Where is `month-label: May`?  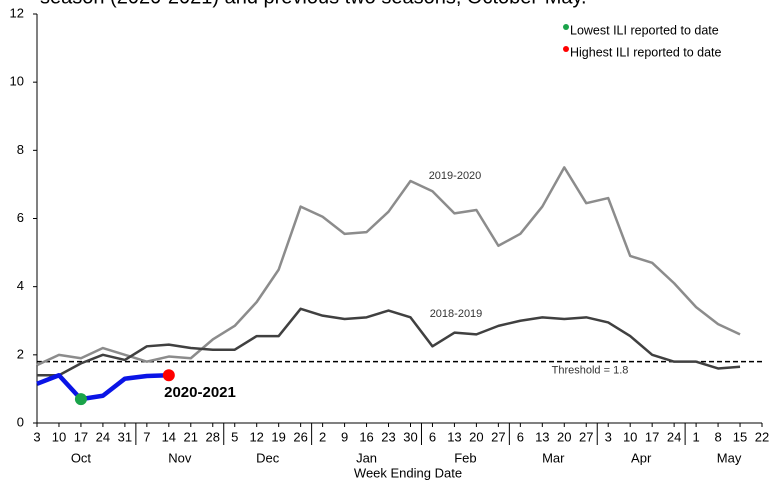 month-label: May is located at coordinates (729, 457).